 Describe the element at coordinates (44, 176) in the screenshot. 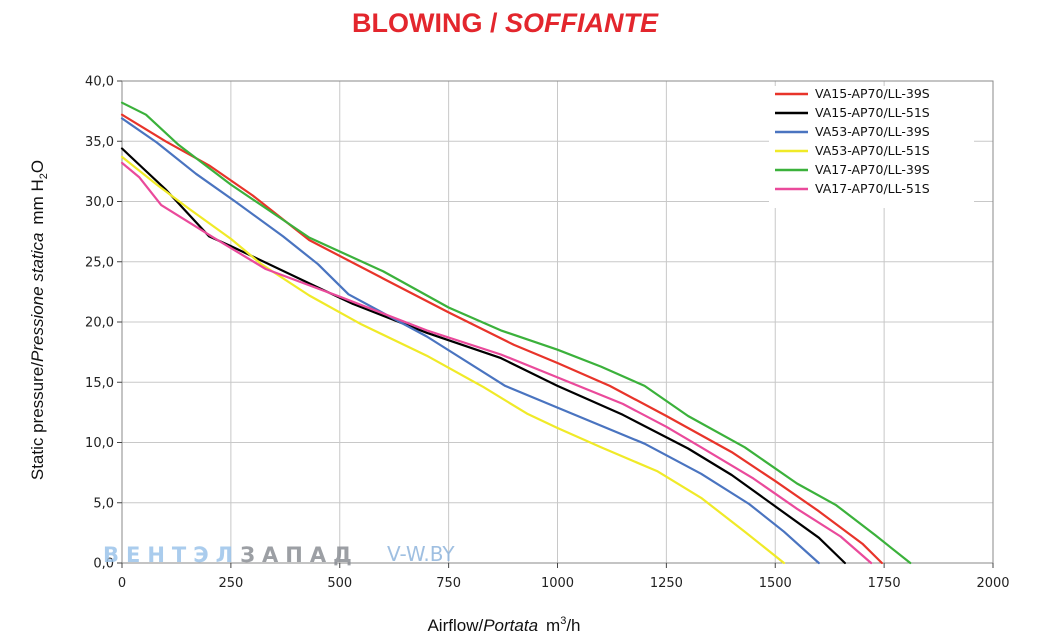

I see `y-label-unit-sub: 2` at that location.